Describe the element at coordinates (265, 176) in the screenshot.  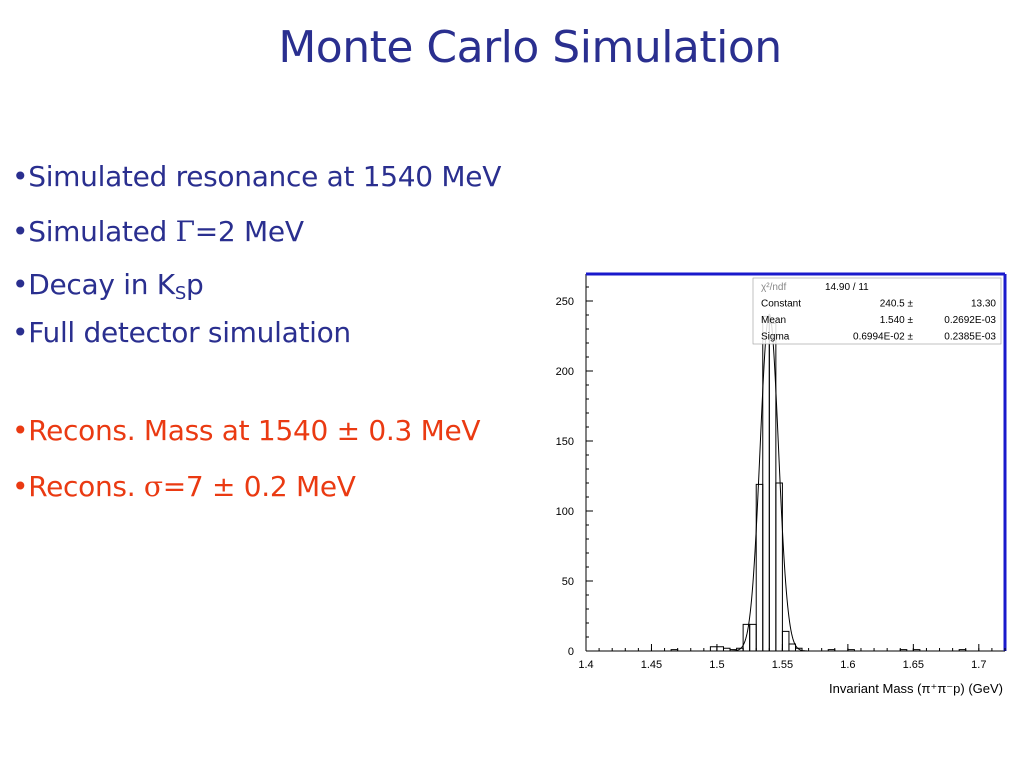
I see `bullet-text: Simulated resonance at 1540 MeV` at that location.